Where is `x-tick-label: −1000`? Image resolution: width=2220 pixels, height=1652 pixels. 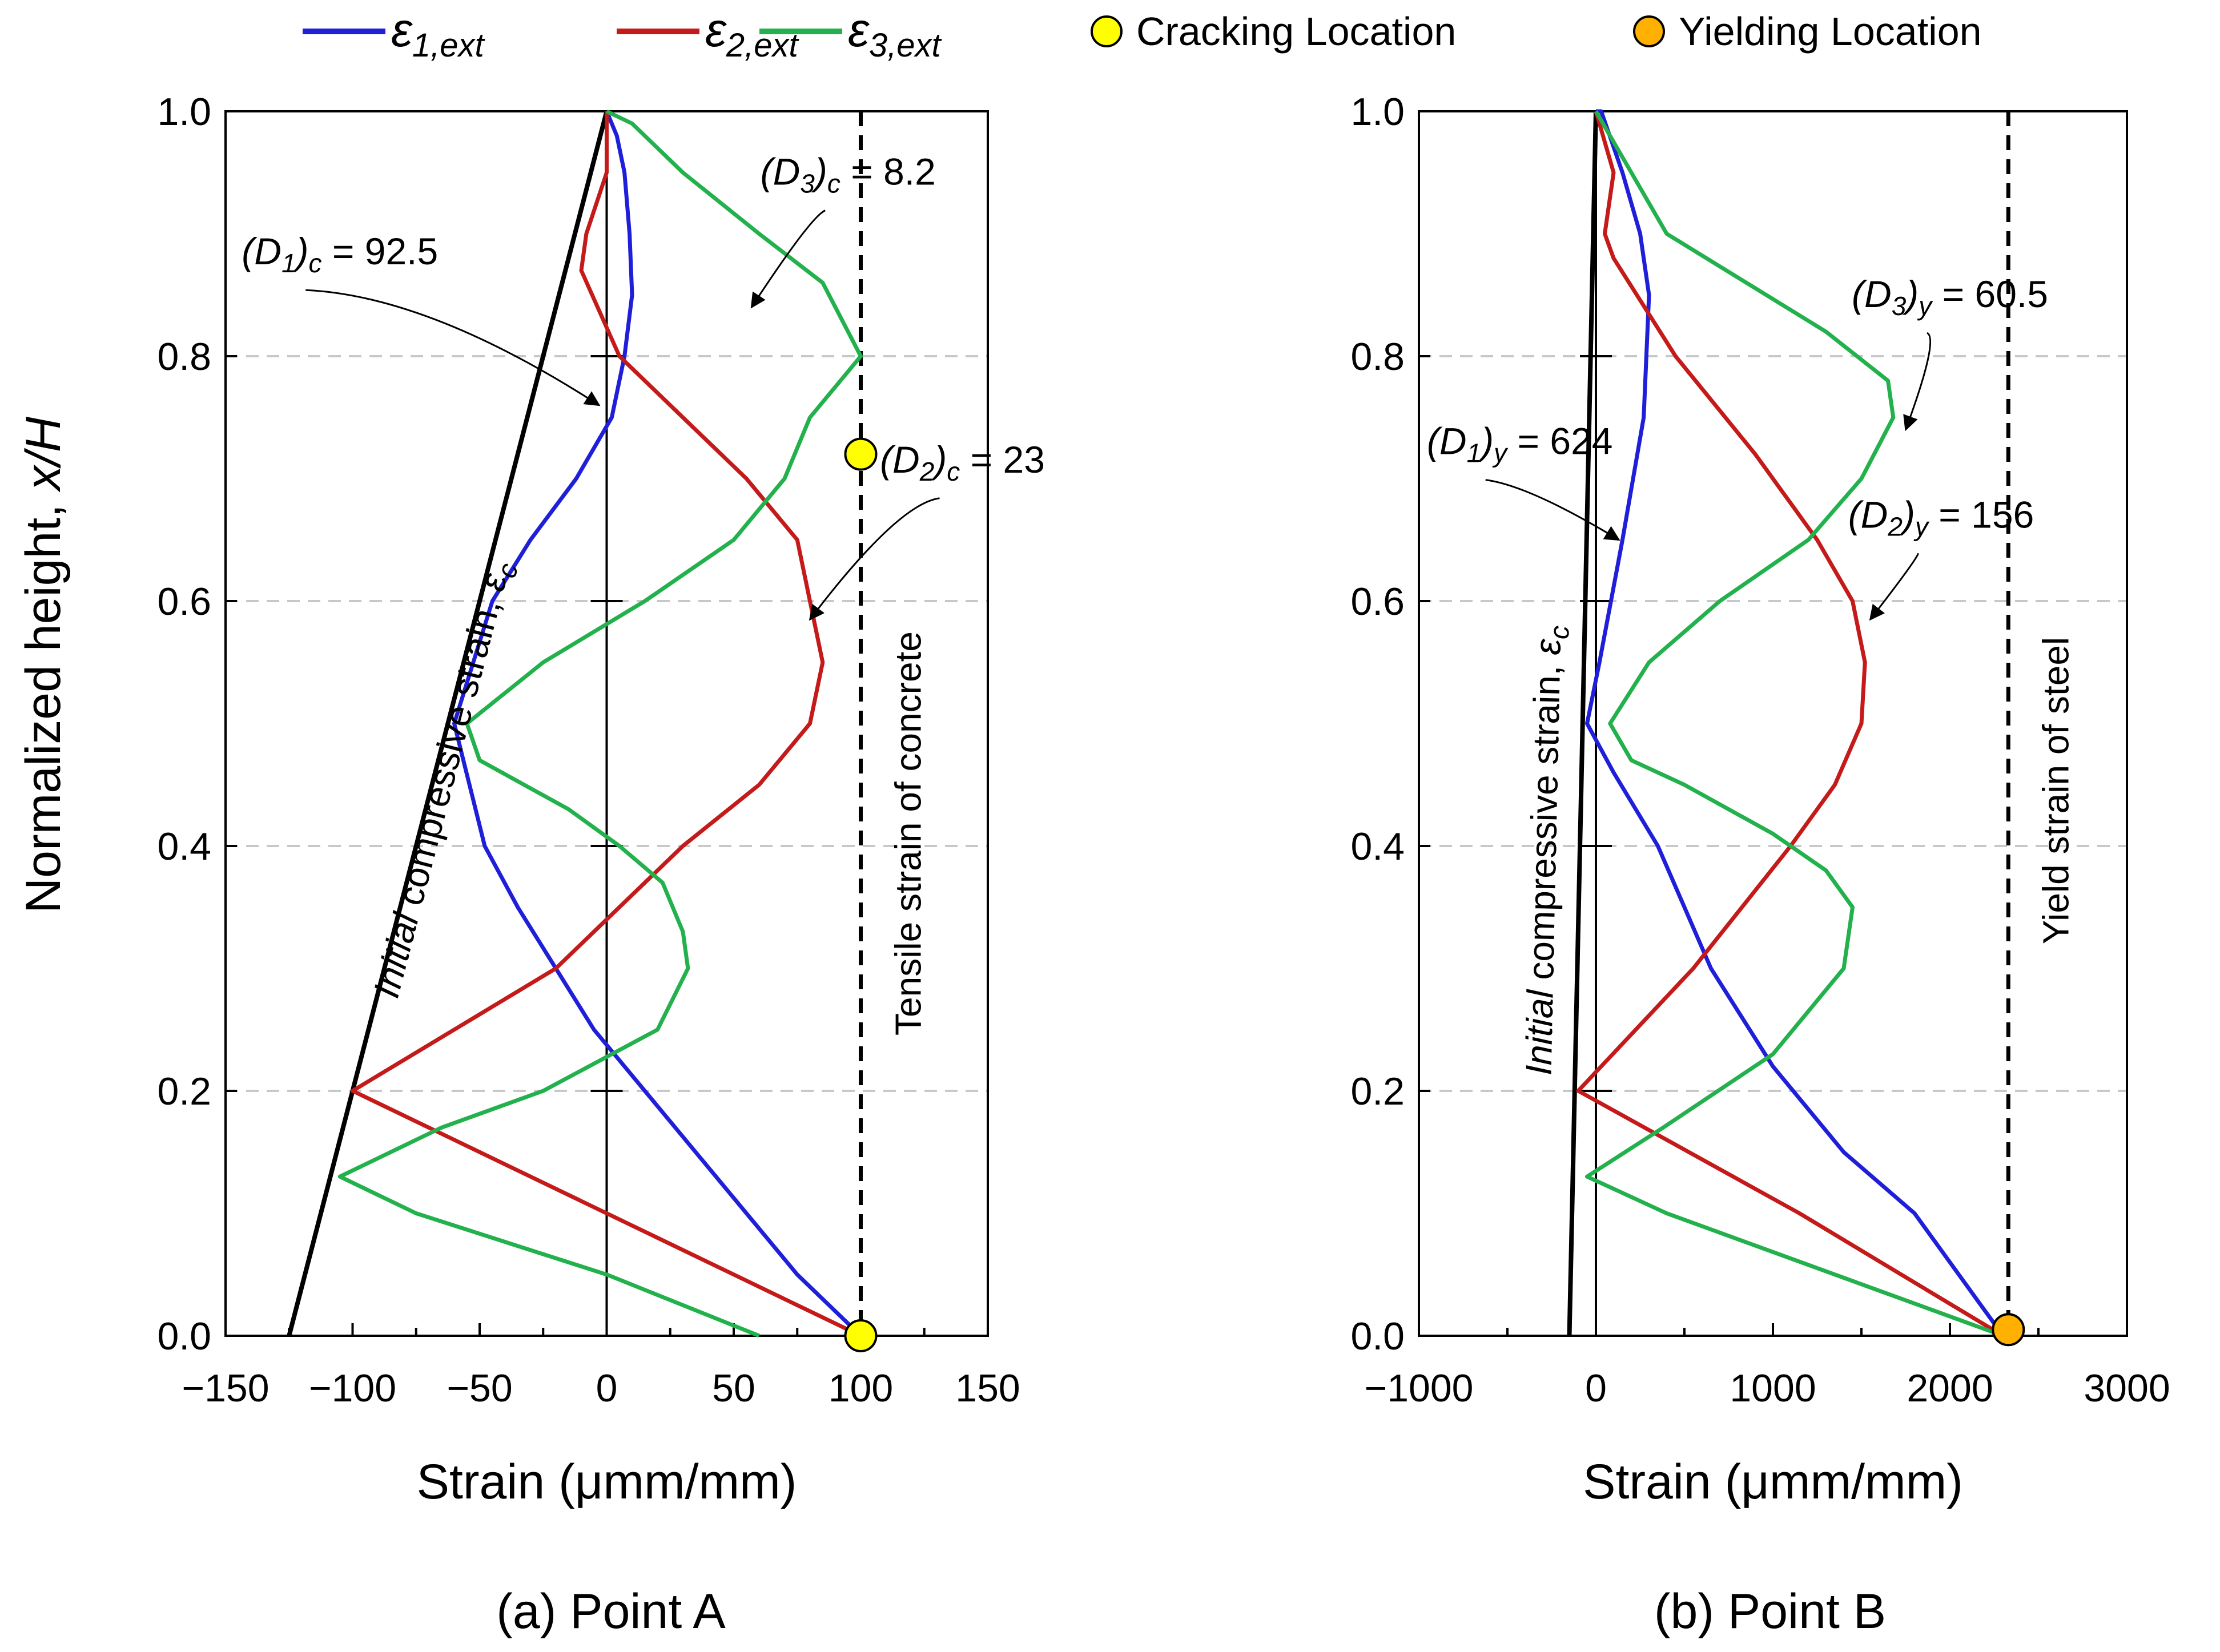
x-tick-label: −1000 is located at coordinates (1420, 1388).